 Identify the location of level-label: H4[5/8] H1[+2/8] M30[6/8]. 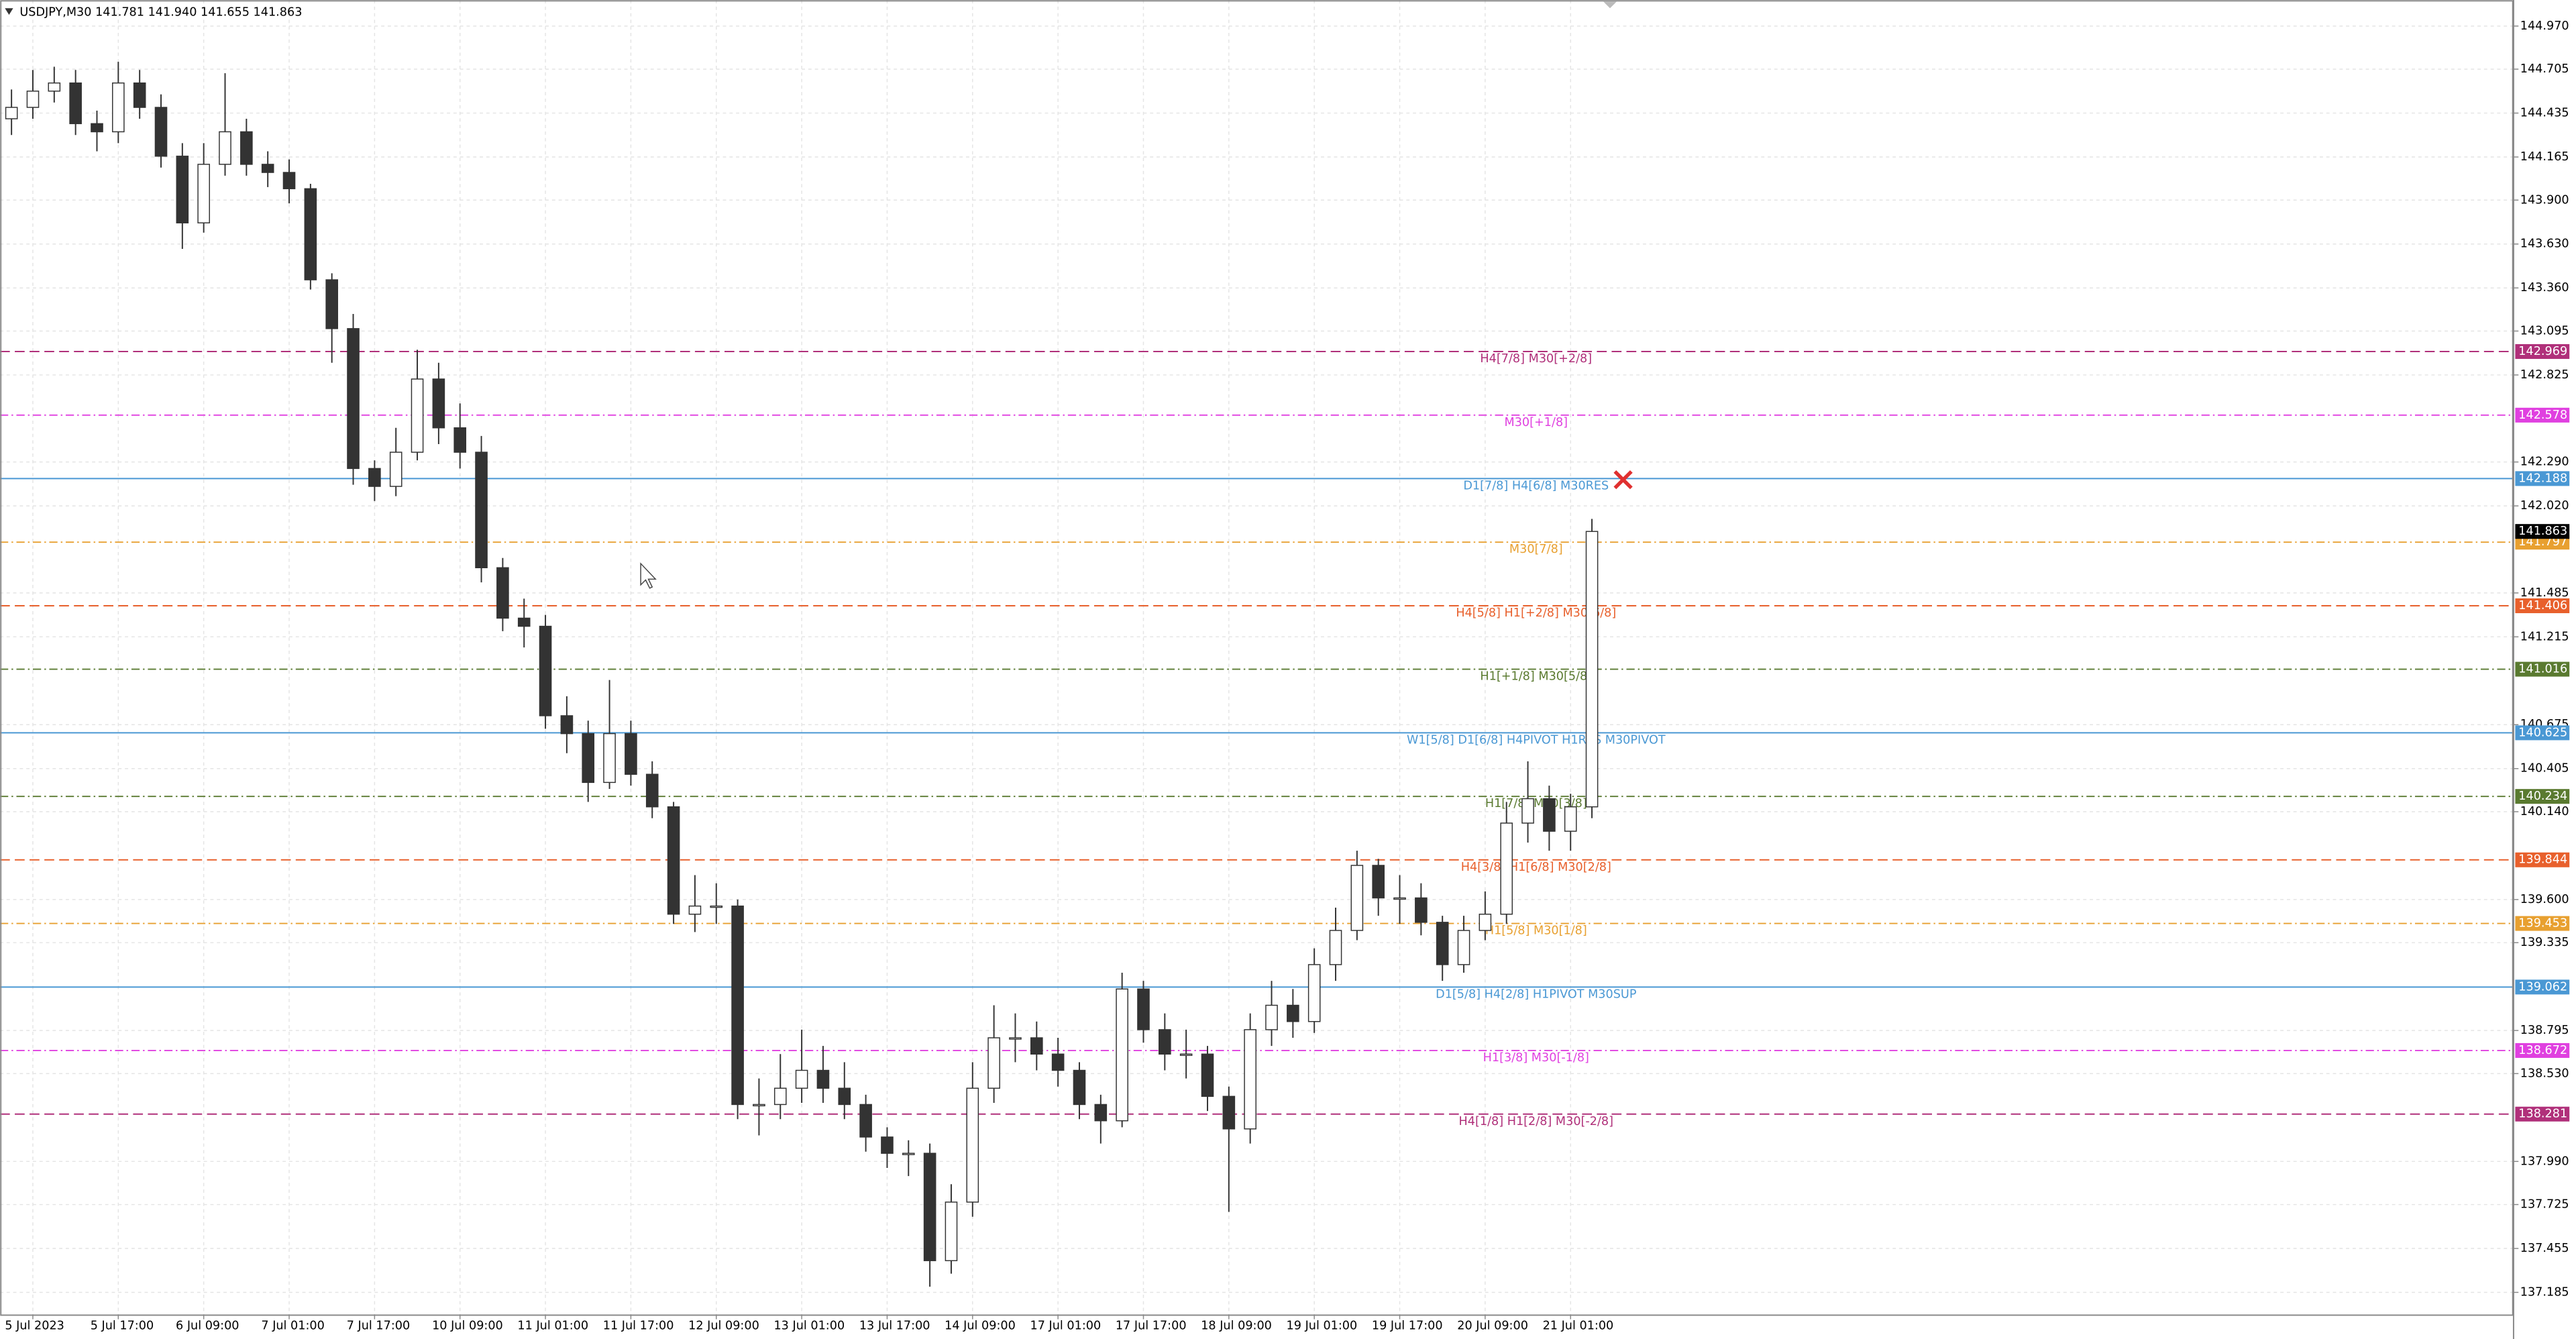
(1536, 613).